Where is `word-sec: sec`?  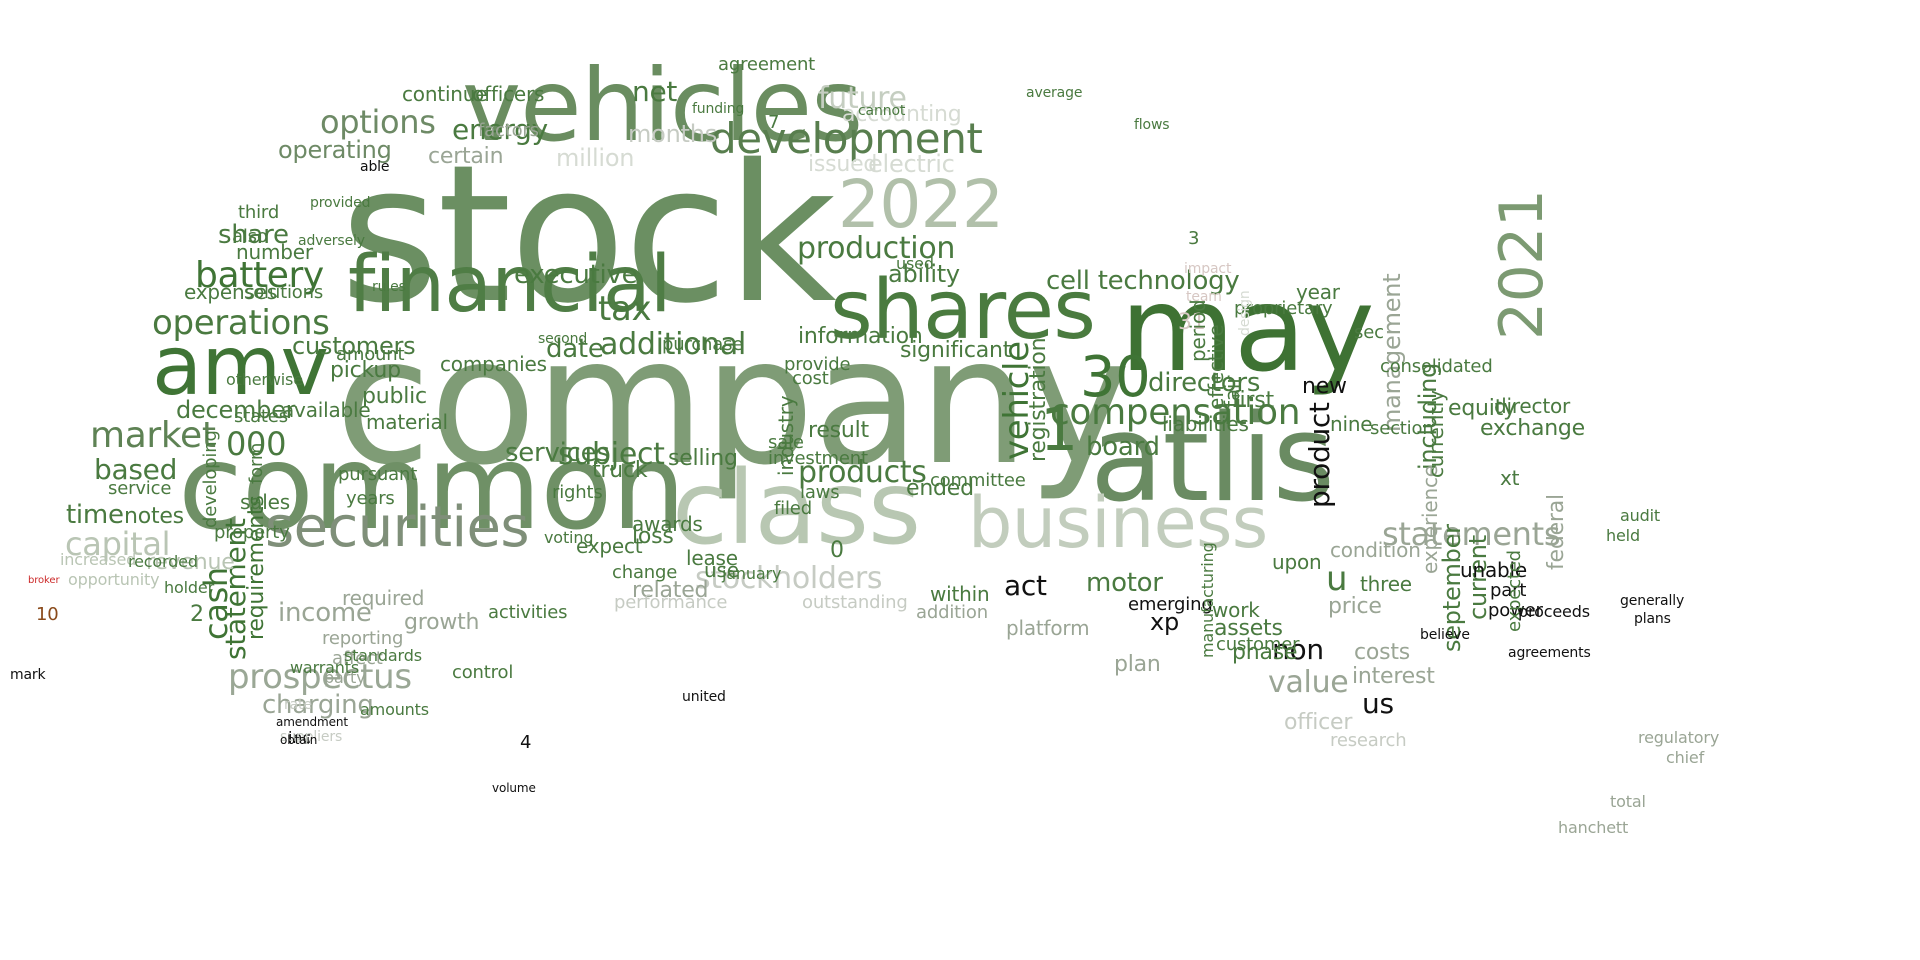
word-sec: sec is located at coordinates (1369, 332).